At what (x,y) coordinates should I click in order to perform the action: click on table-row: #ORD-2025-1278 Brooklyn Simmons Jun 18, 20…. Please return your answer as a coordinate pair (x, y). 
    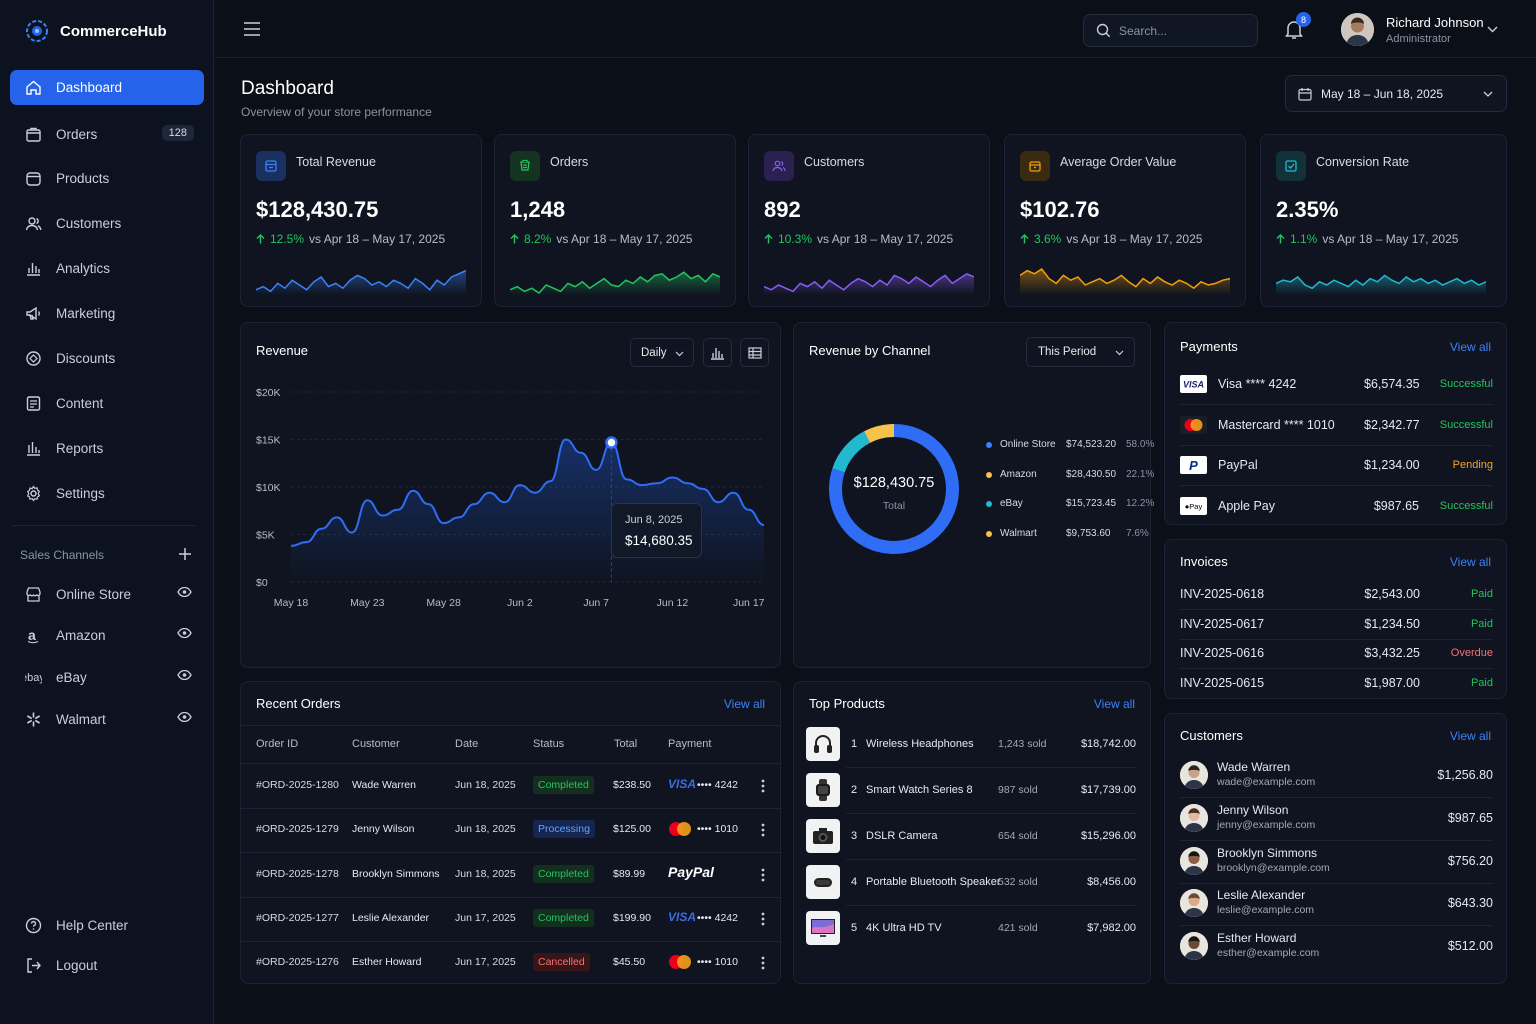
    Looking at the image, I should click on (511, 876).